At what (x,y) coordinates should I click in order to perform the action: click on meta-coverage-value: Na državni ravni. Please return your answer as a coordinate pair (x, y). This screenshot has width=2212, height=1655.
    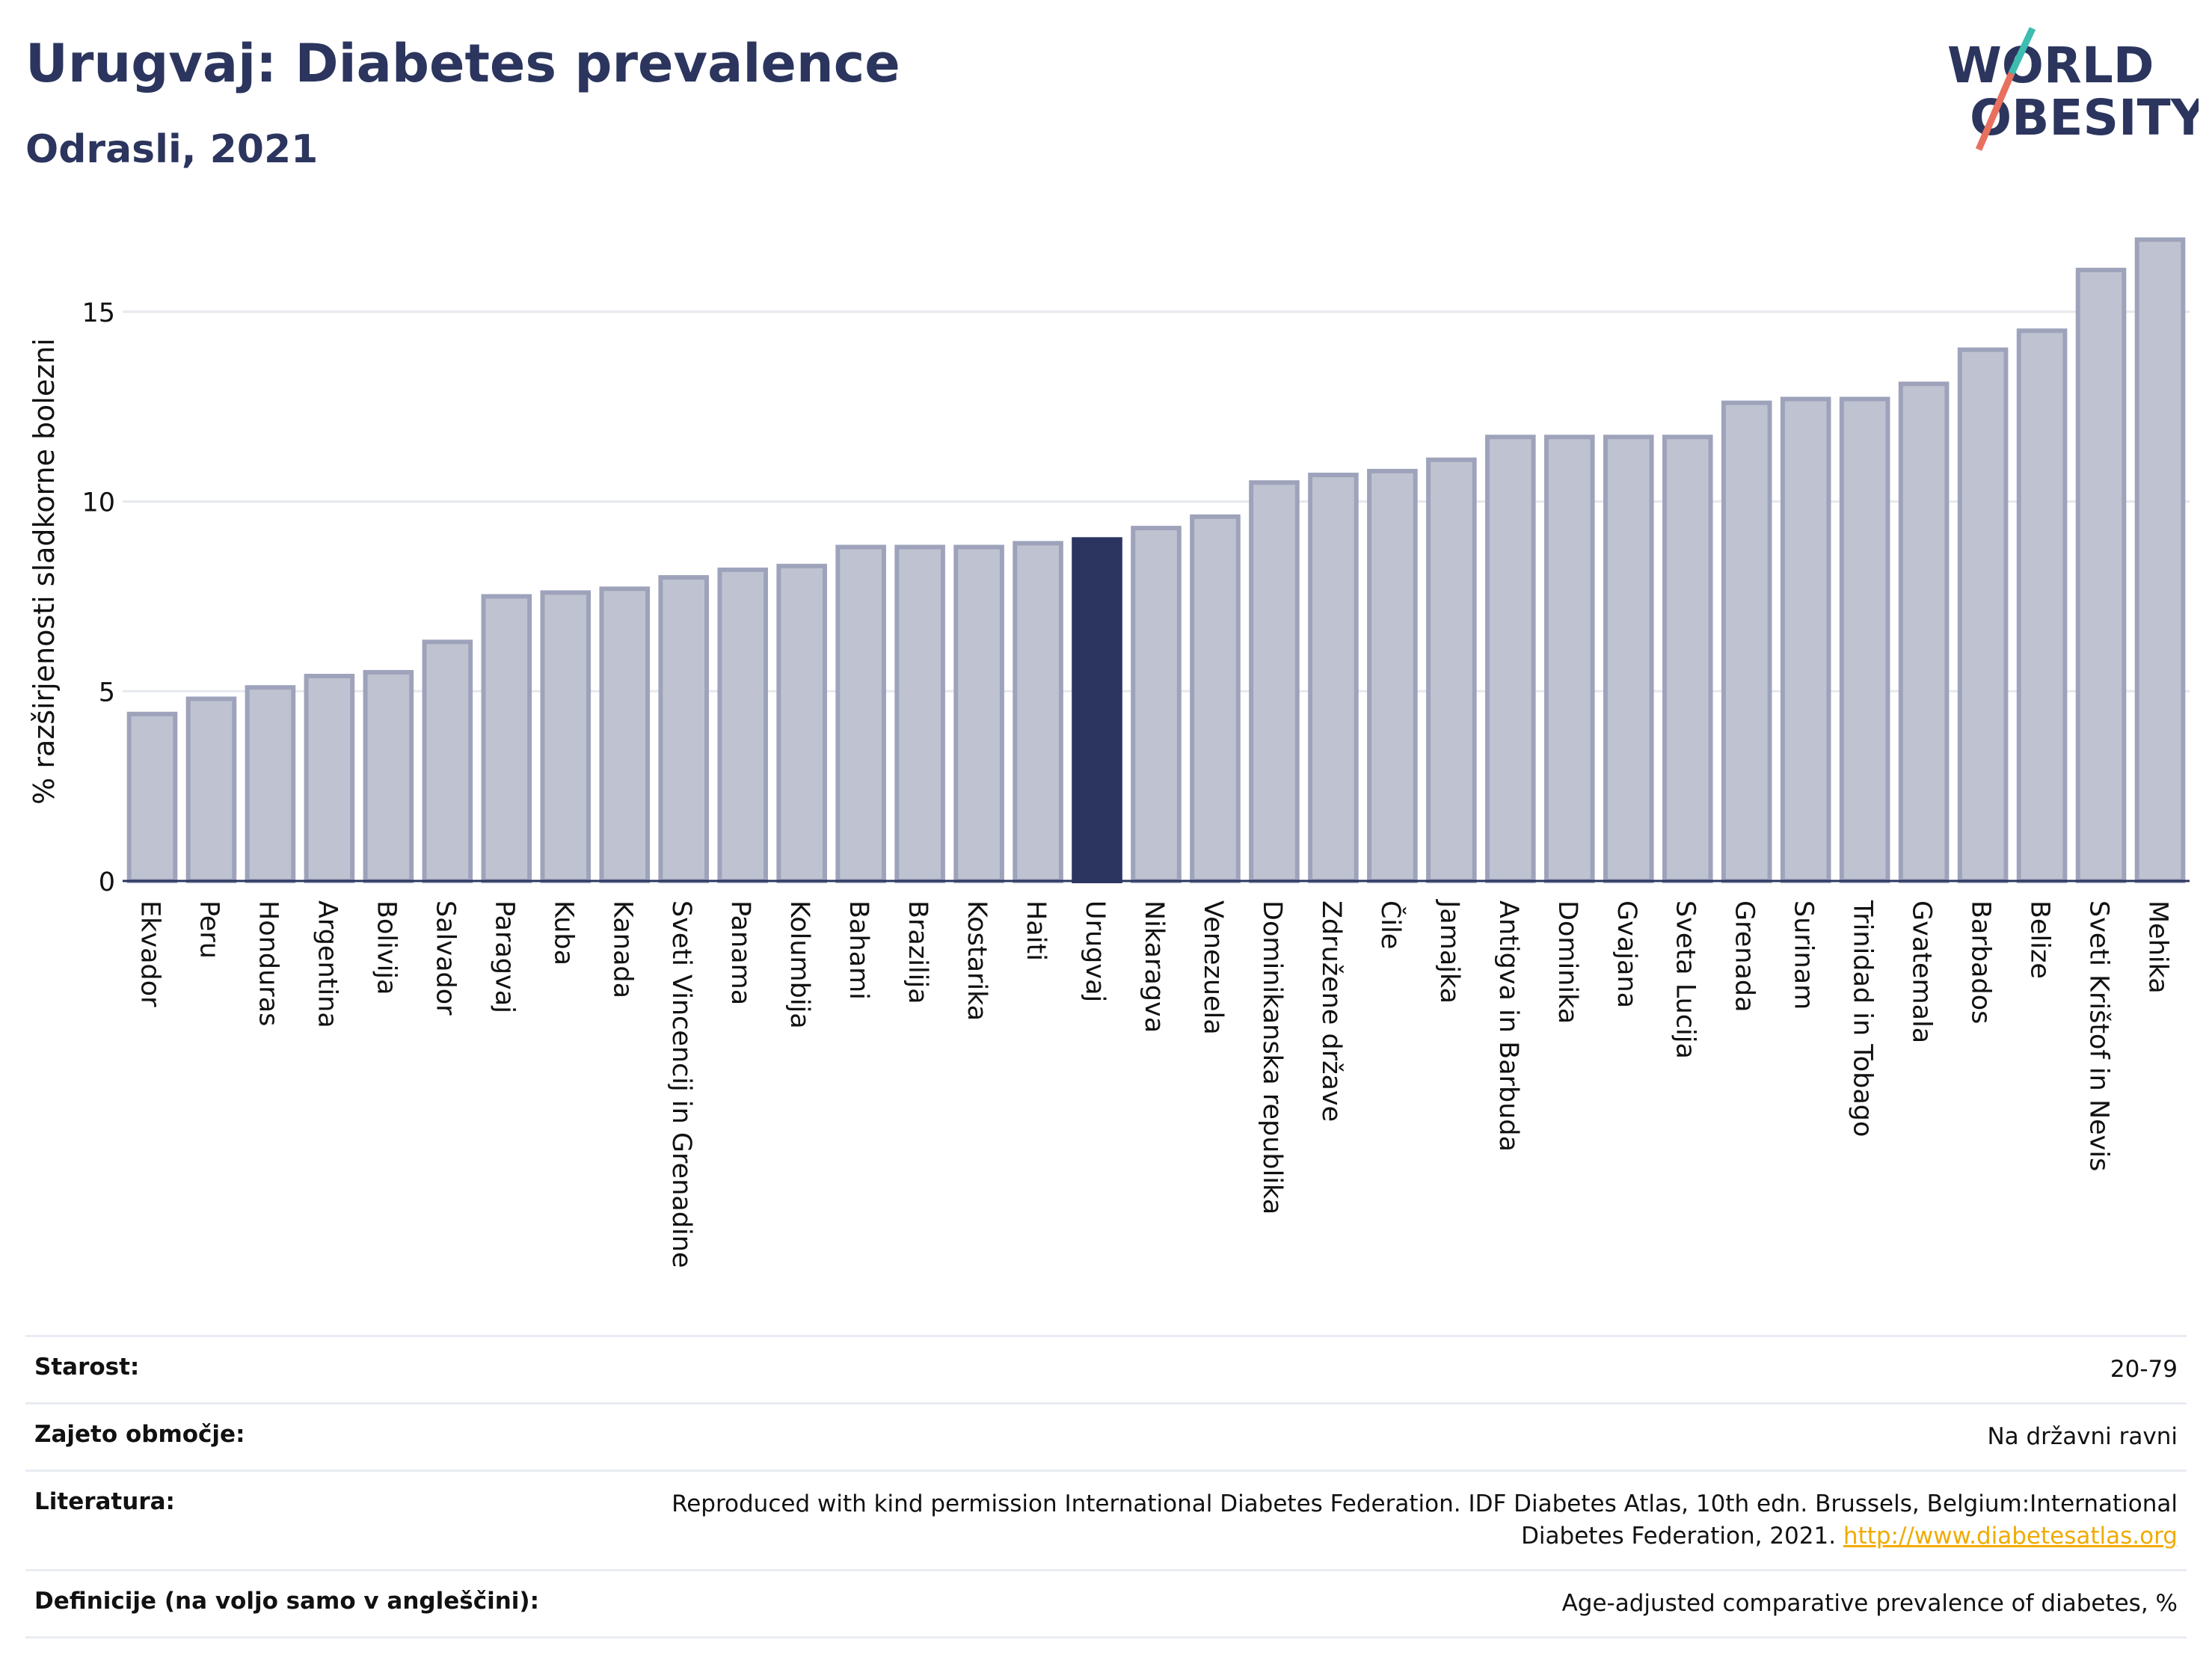
    Looking at the image, I should click on (2082, 1436).